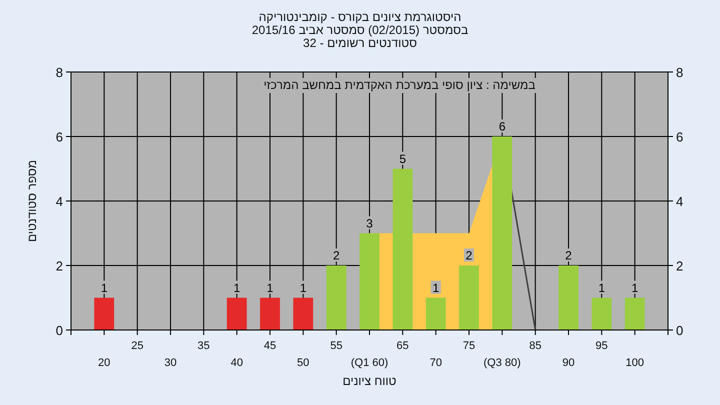  What do you see at coordinates (236, 363) in the screenshot?
I see `x-tick-label: 40` at bounding box center [236, 363].